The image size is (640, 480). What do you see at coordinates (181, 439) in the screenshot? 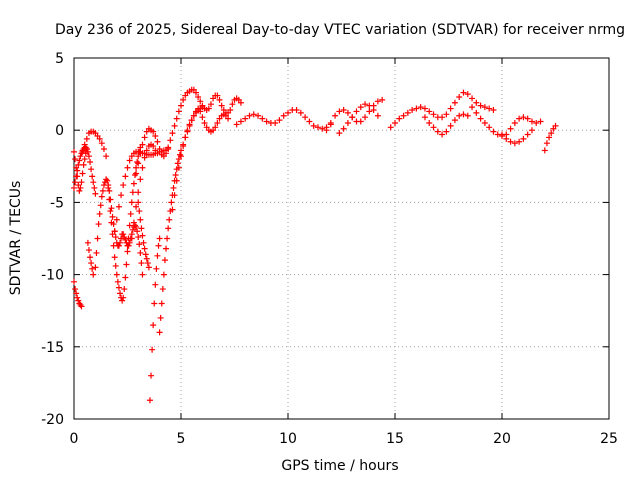
I see `x-tick-label: 5` at bounding box center [181, 439].